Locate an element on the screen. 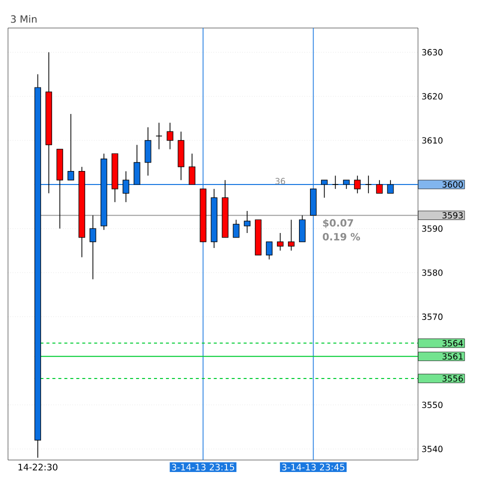 The width and height of the screenshot is (479, 486). ref-line-label: 3556 is located at coordinates (452, 378).